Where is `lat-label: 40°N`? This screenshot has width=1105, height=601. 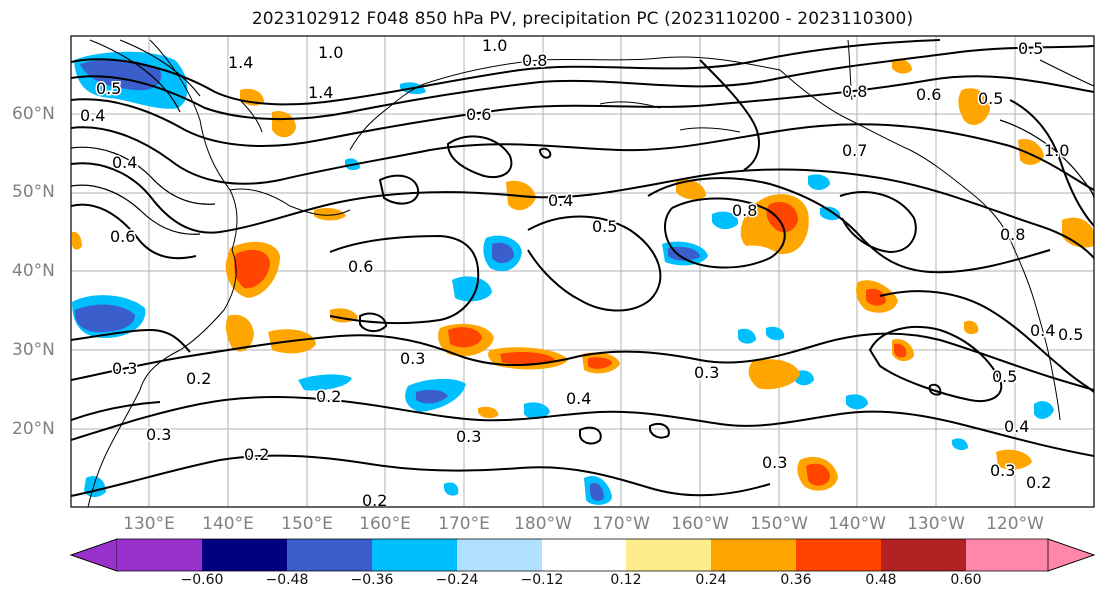
lat-label: 40°N is located at coordinates (33, 271).